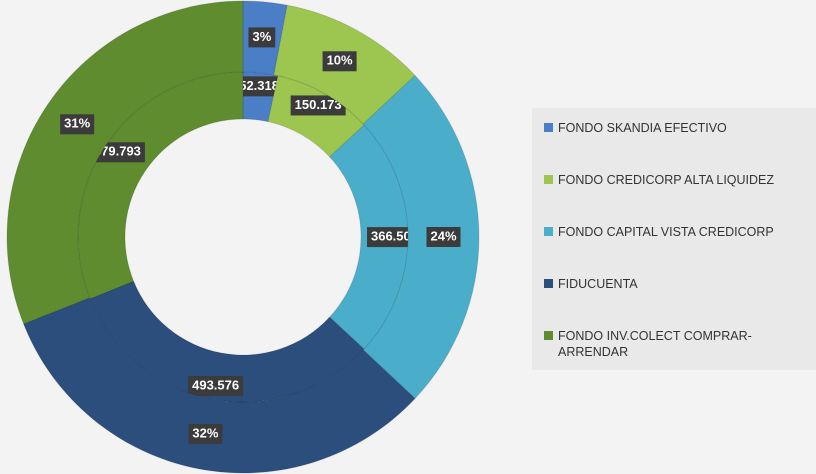 This screenshot has width=816, height=474. I want to click on data-label-text: 31%, so click(77, 123).